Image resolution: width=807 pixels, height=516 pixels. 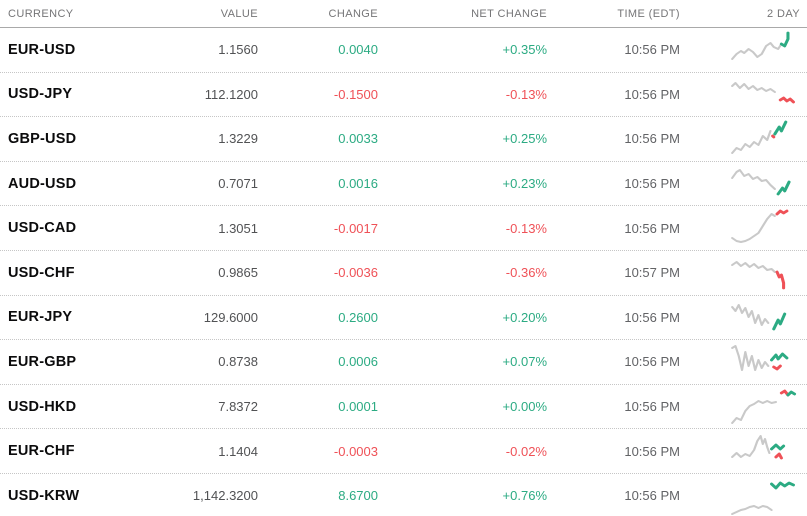 I want to click on currency-pair-link: EUR-USD, so click(x=42, y=49).